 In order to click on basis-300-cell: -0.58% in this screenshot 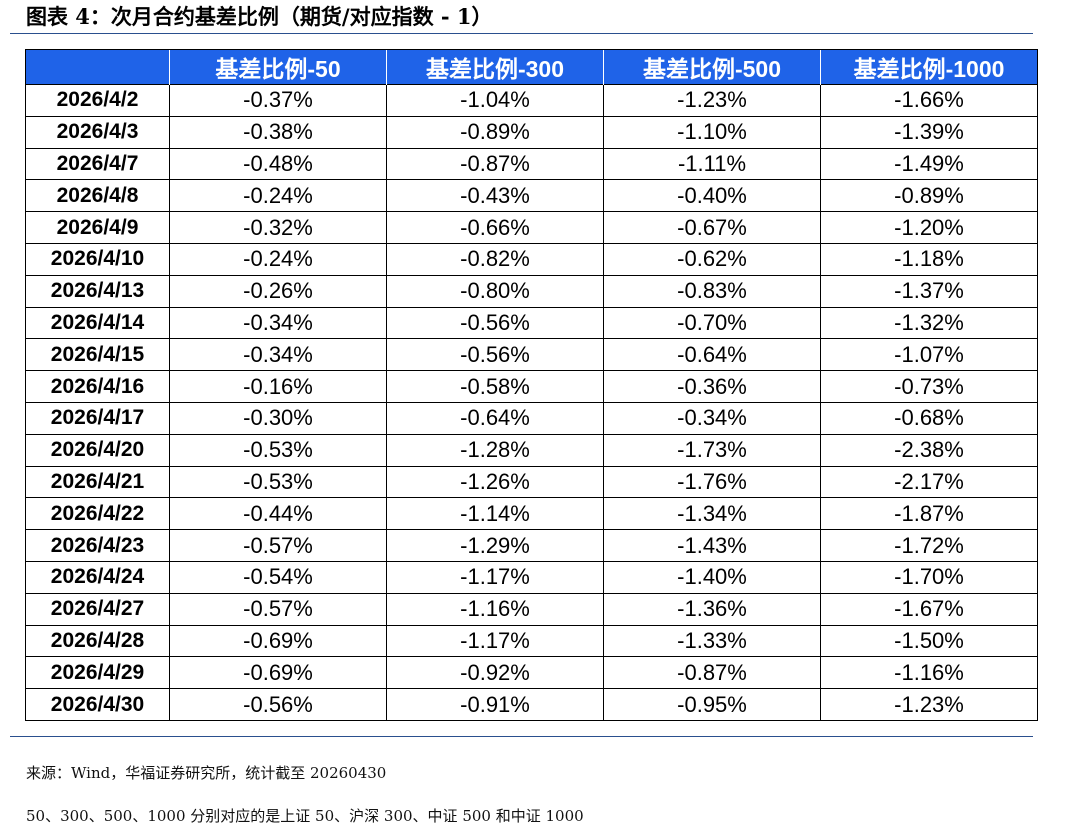, I will do `click(495, 386)`.